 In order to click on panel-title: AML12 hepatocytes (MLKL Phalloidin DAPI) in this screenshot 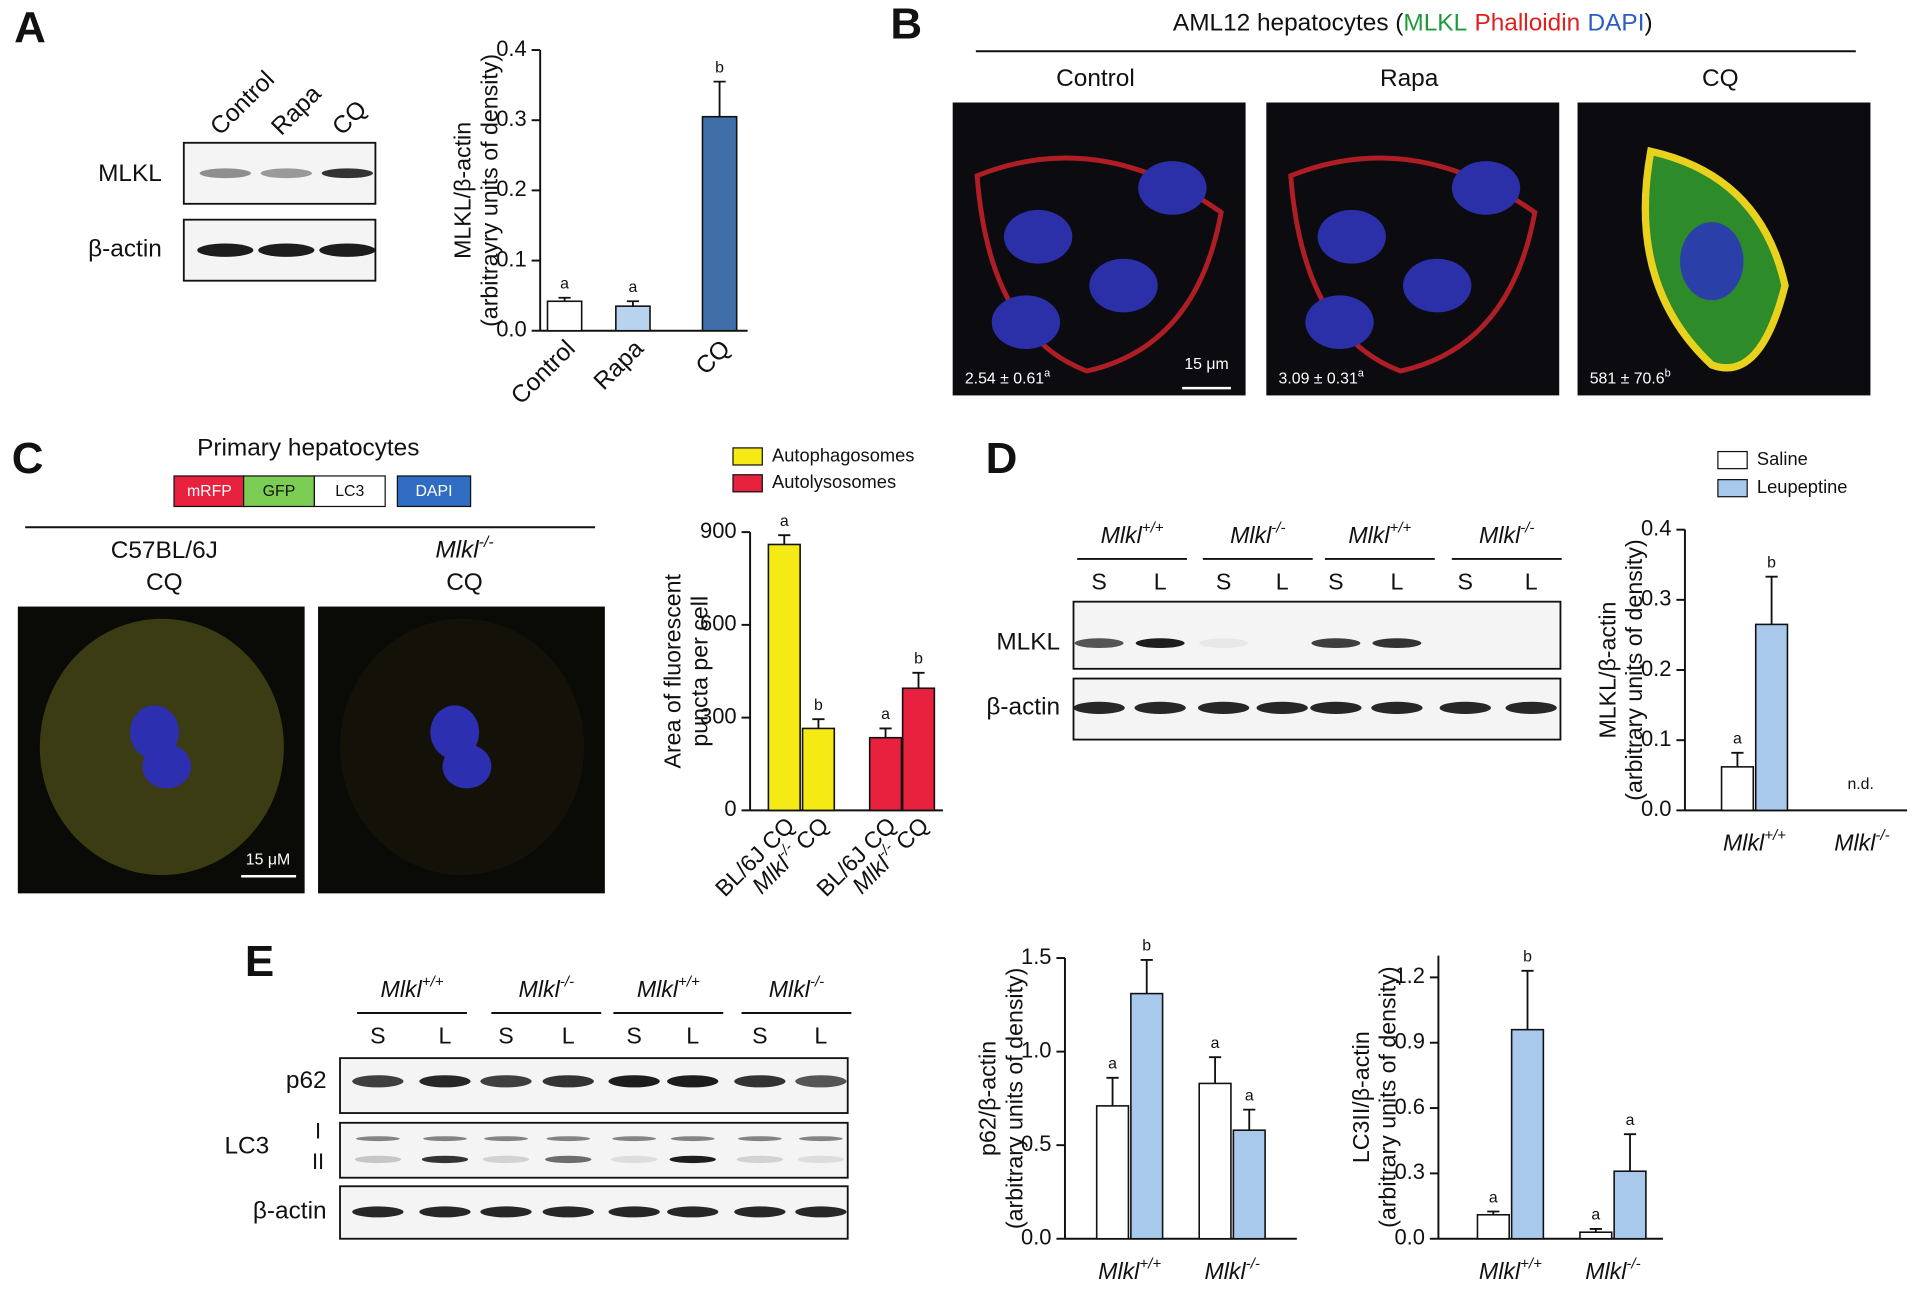, I will do `click(1413, 23)`.